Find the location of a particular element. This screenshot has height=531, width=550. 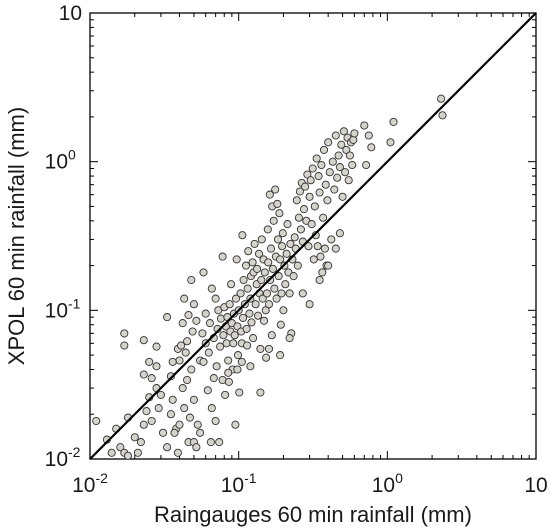

y-axis-label: XPOL 60 min rainfall (mm) is located at coordinates (16, 236).